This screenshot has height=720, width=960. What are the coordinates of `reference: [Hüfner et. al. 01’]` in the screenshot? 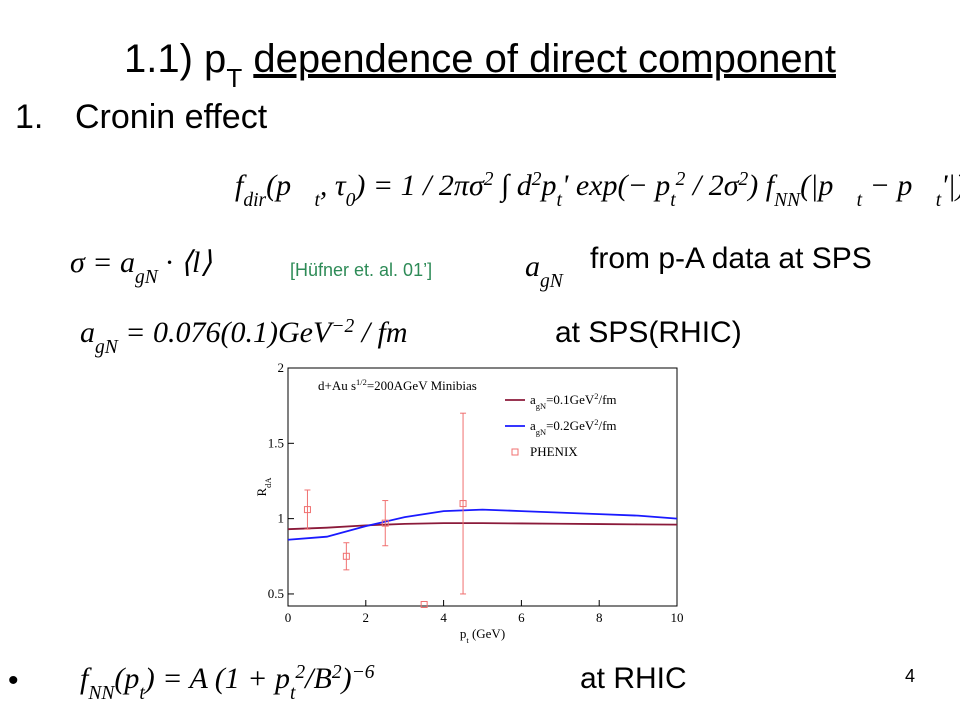 It's located at (361, 270).